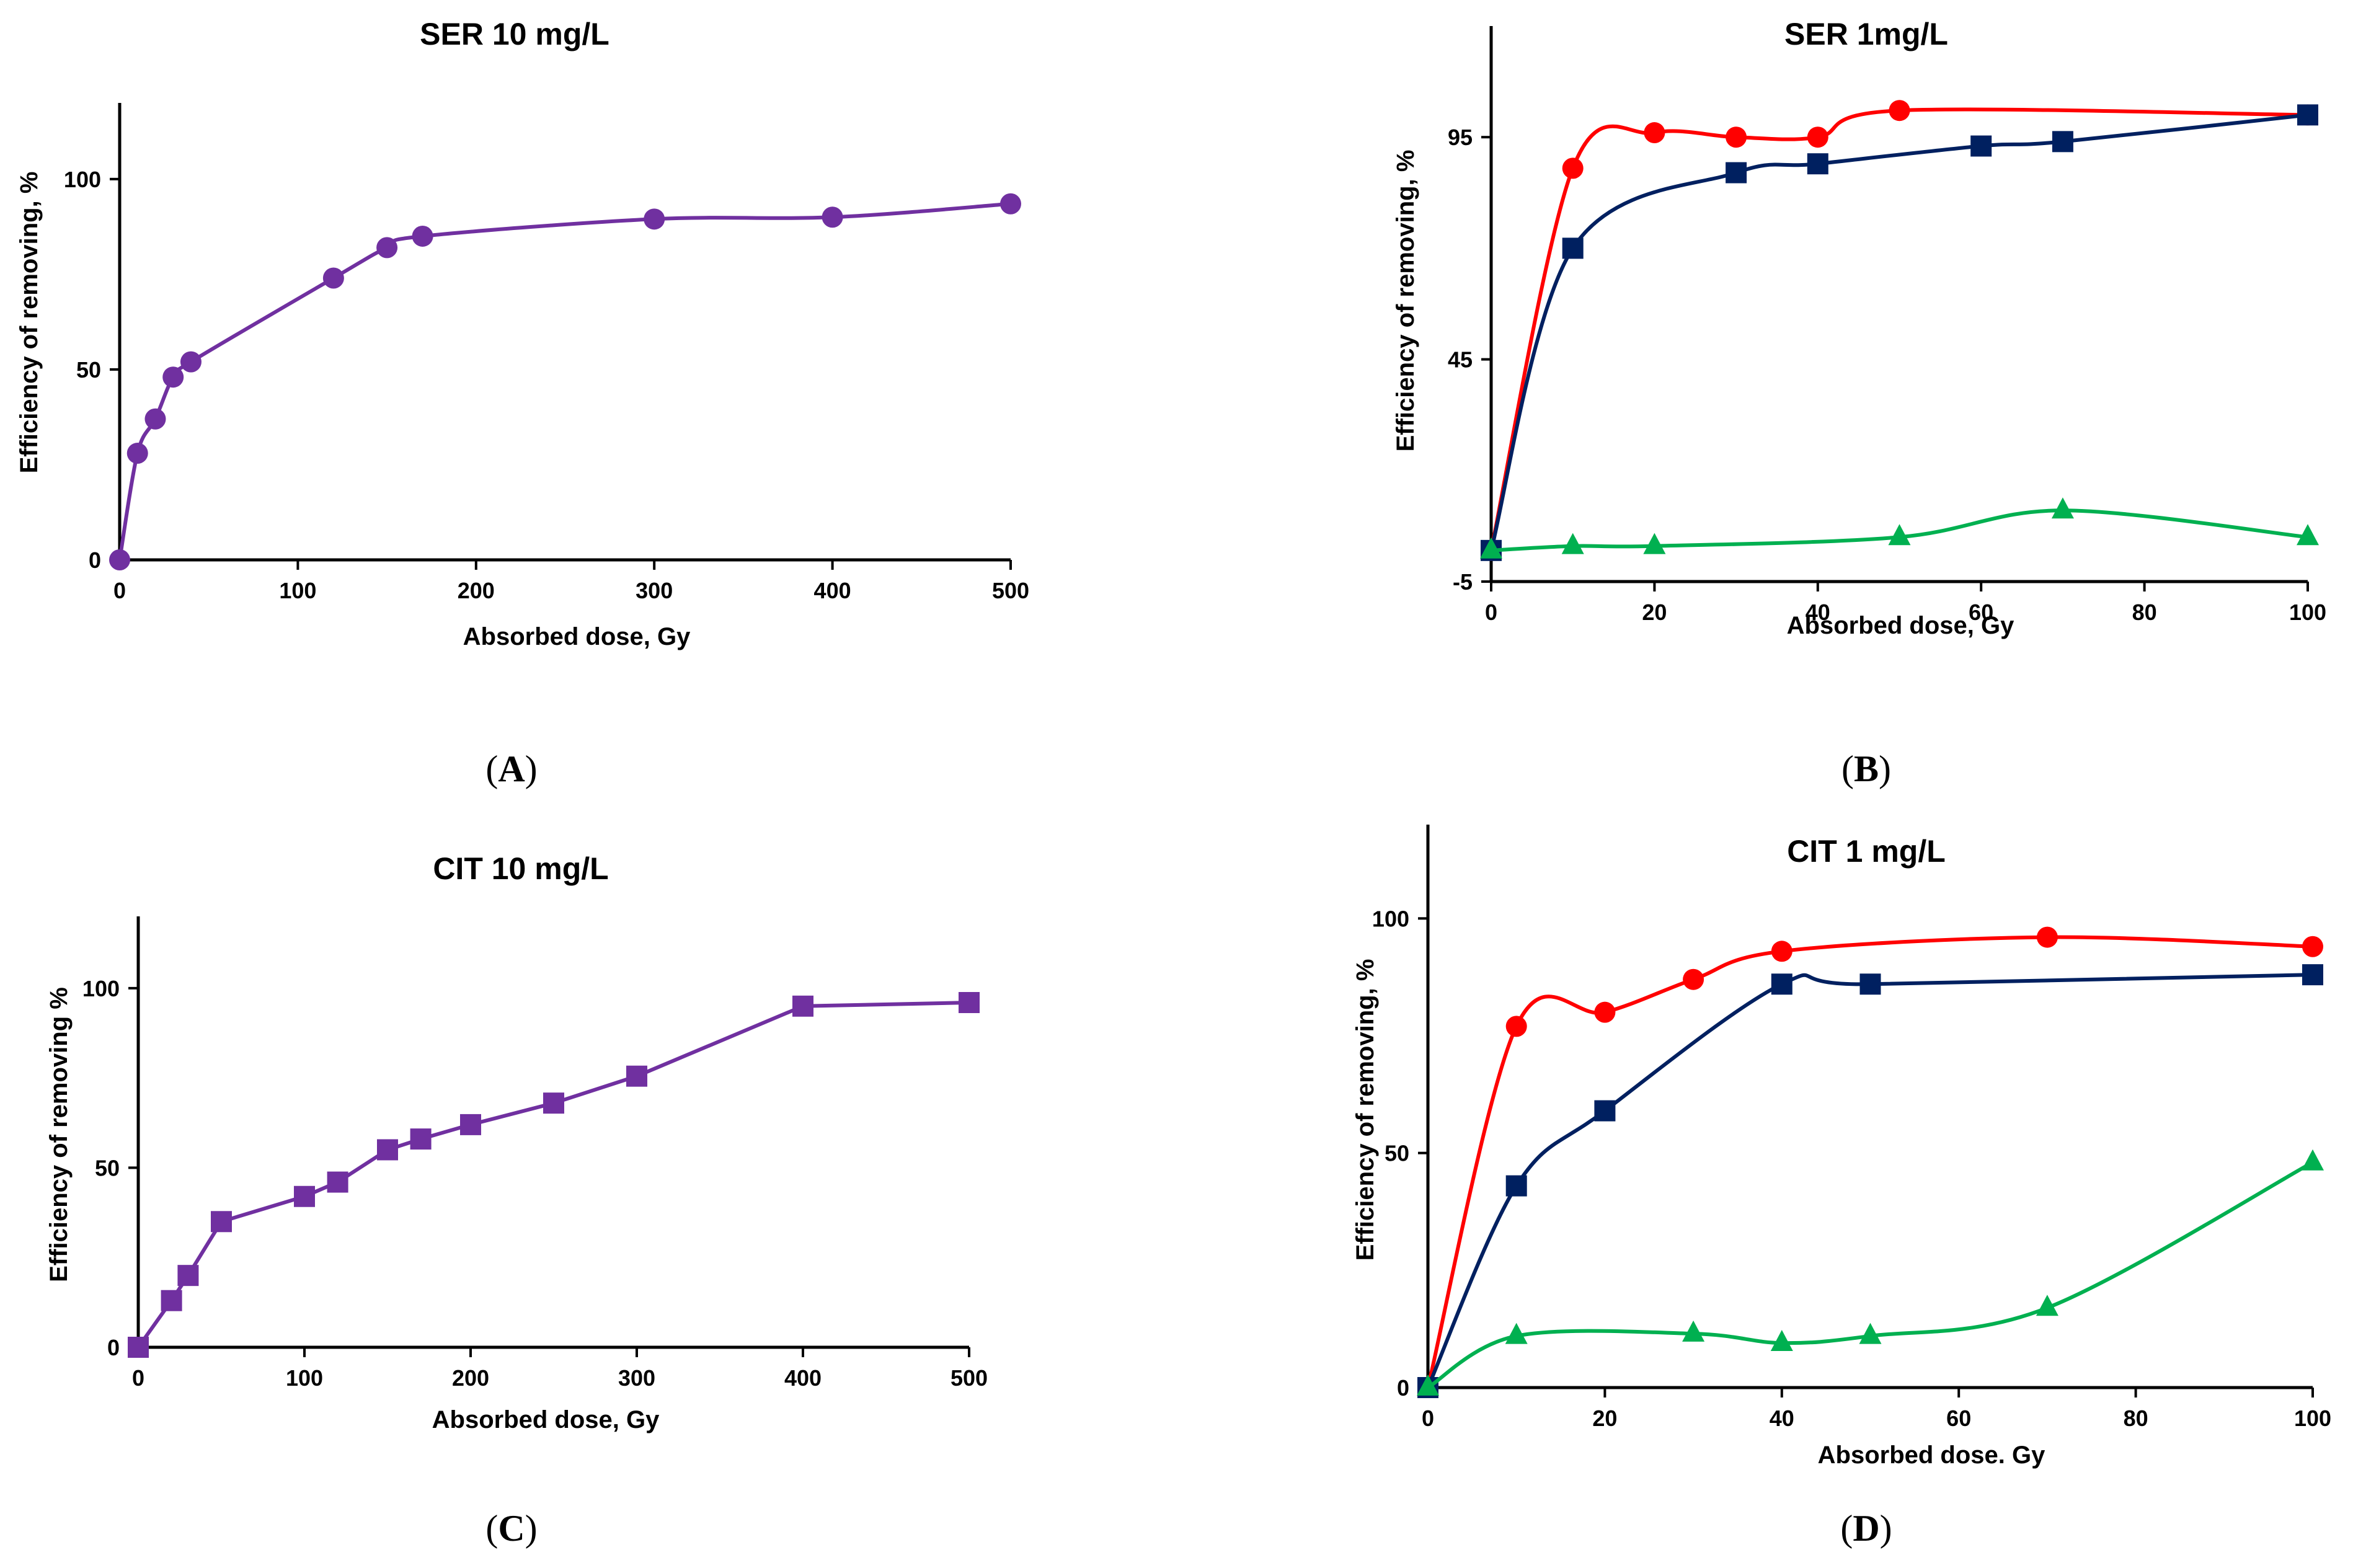 The width and height of the screenshot is (2353, 1568). Describe the element at coordinates (520, 868) in the screenshot. I see `chart-title: CIT 10 mg/L` at that location.